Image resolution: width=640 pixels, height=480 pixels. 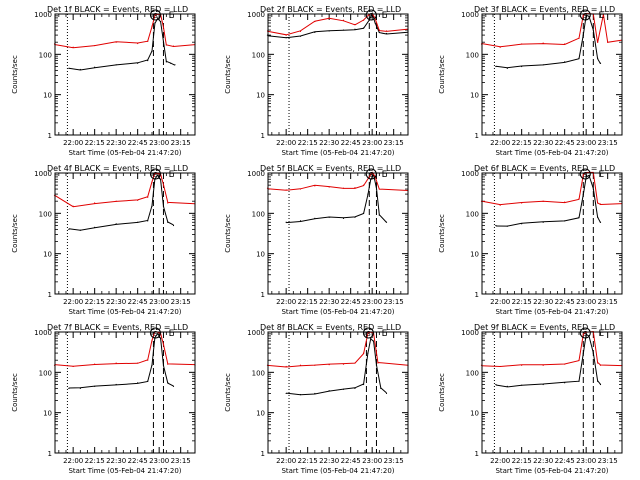 What do you see at coordinates (117, 168) in the screenshot?
I see `panel-title: Det 4f BLACK = Events, RED = LLD` at bounding box center [117, 168].